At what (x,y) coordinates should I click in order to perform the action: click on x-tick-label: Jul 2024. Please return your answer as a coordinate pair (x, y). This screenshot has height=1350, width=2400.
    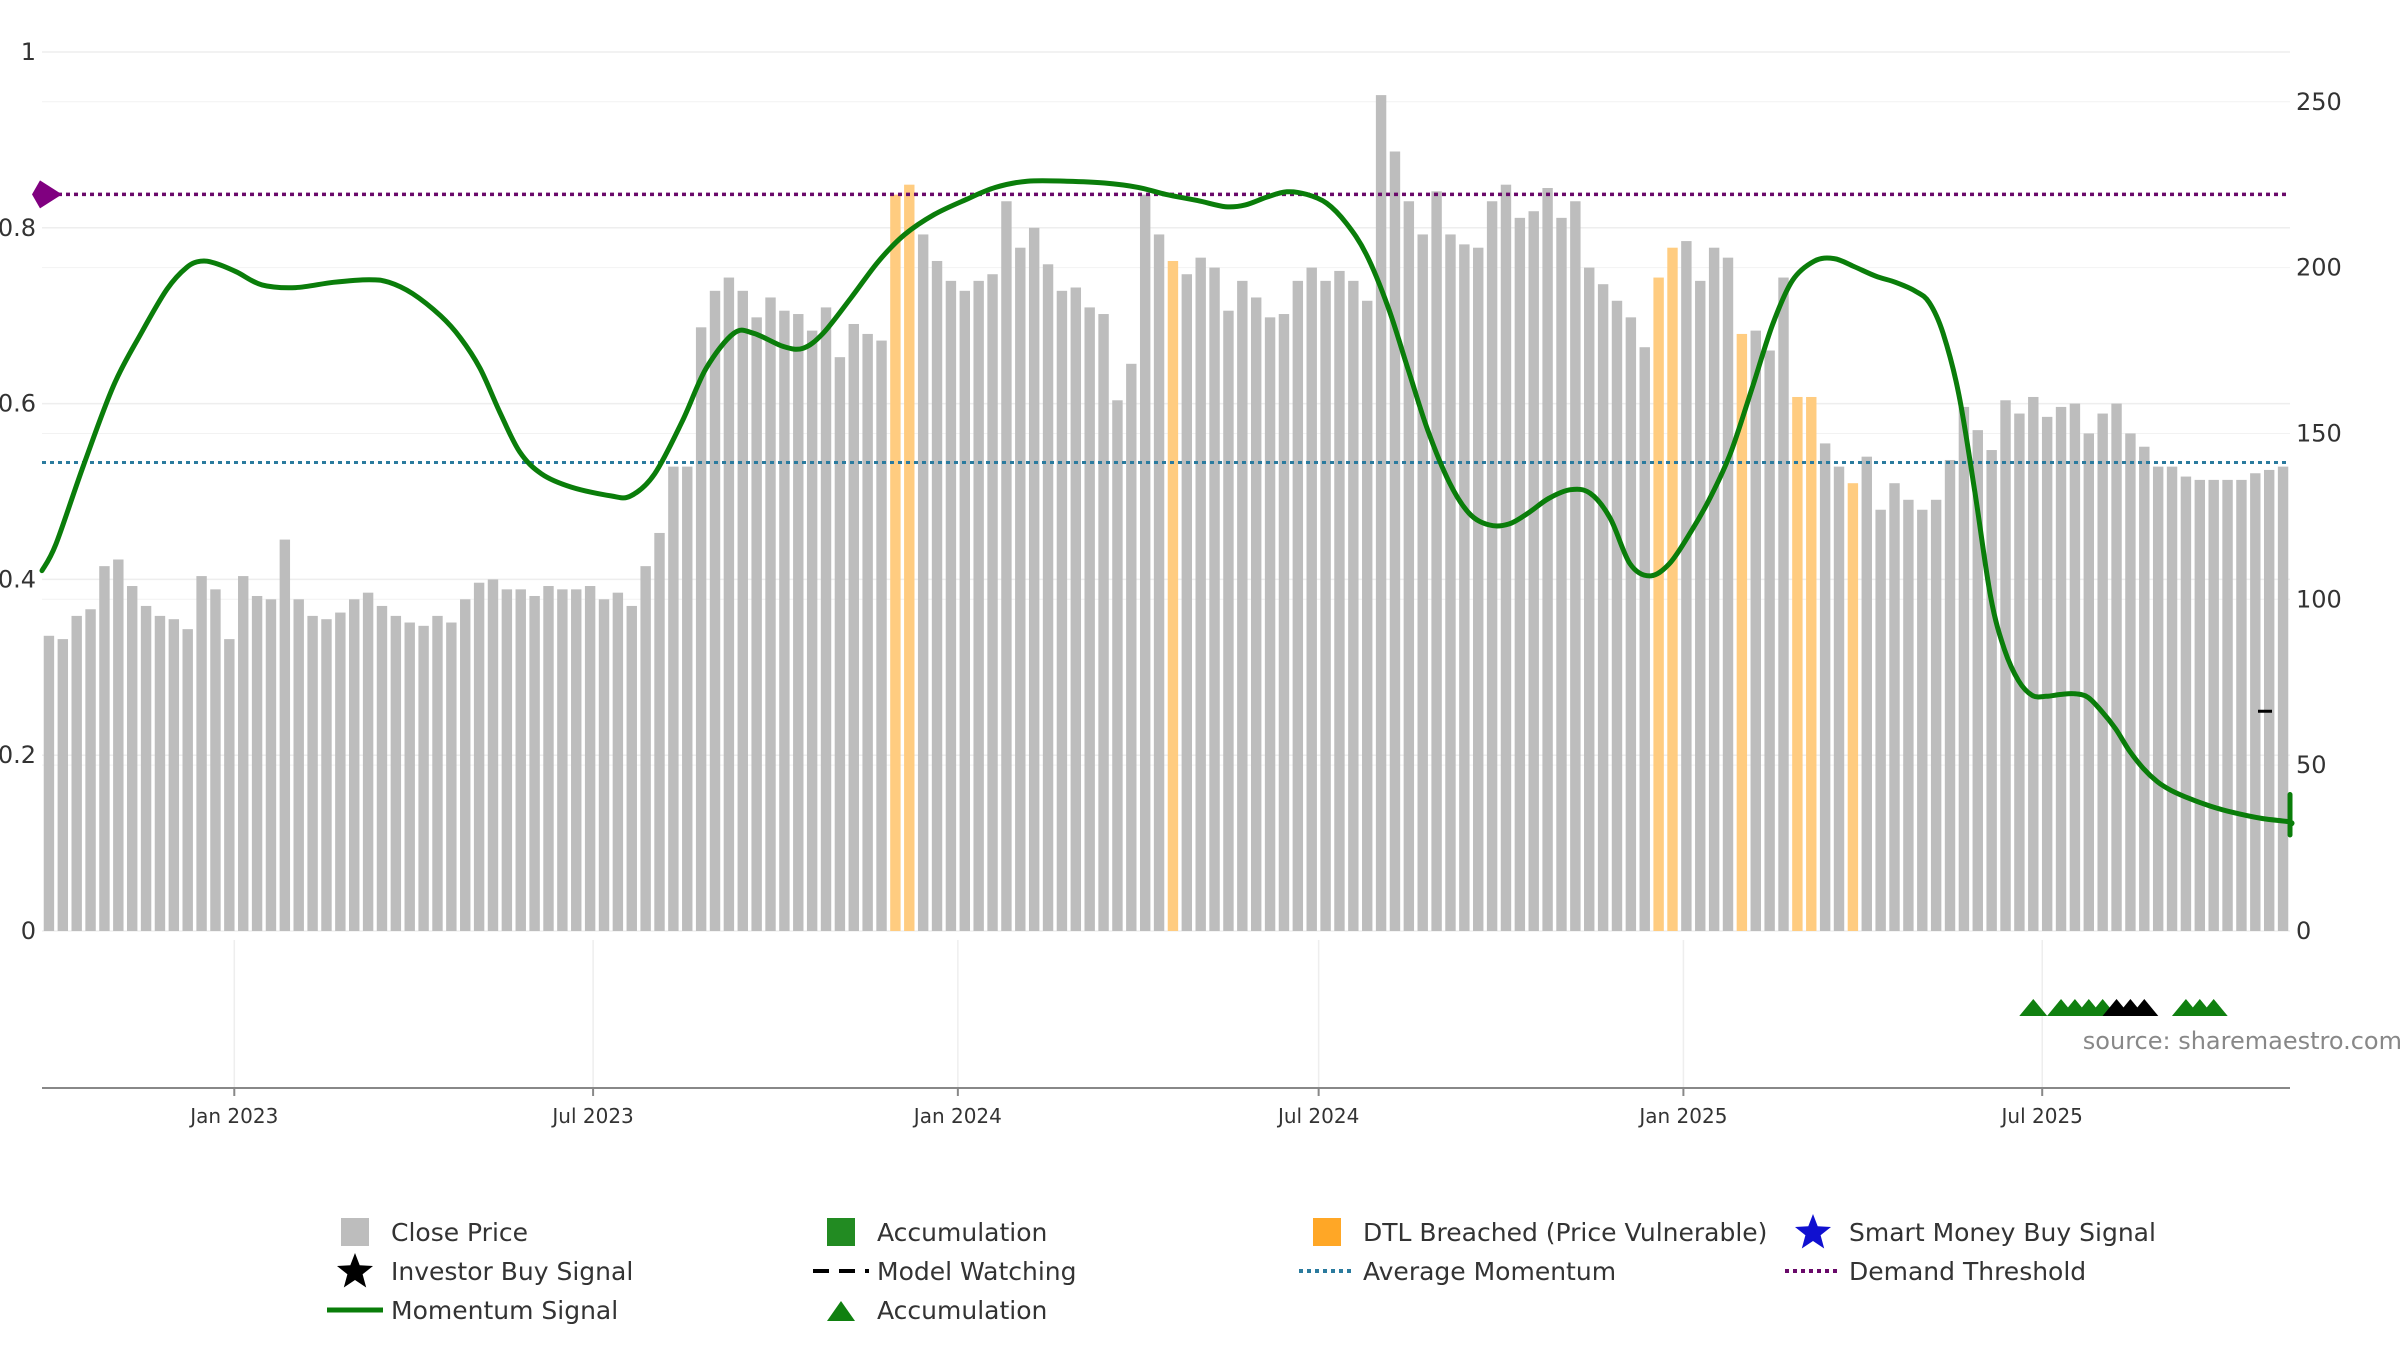
    Looking at the image, I should click on (1317, 1116).